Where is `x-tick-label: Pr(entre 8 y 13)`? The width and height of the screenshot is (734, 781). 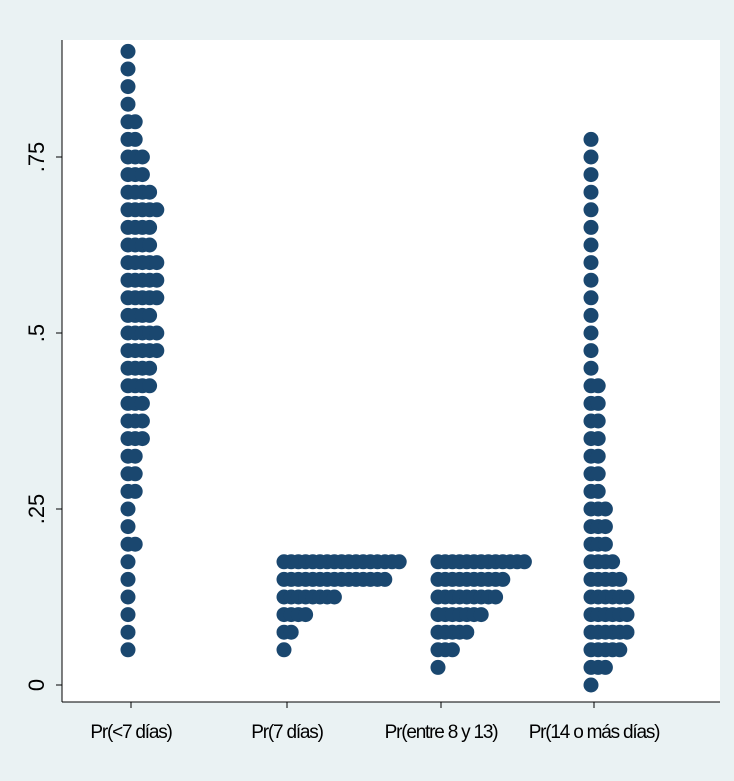 x-tick-label: Pr(entre 8 y 13) is located at coordinates (442, 732).